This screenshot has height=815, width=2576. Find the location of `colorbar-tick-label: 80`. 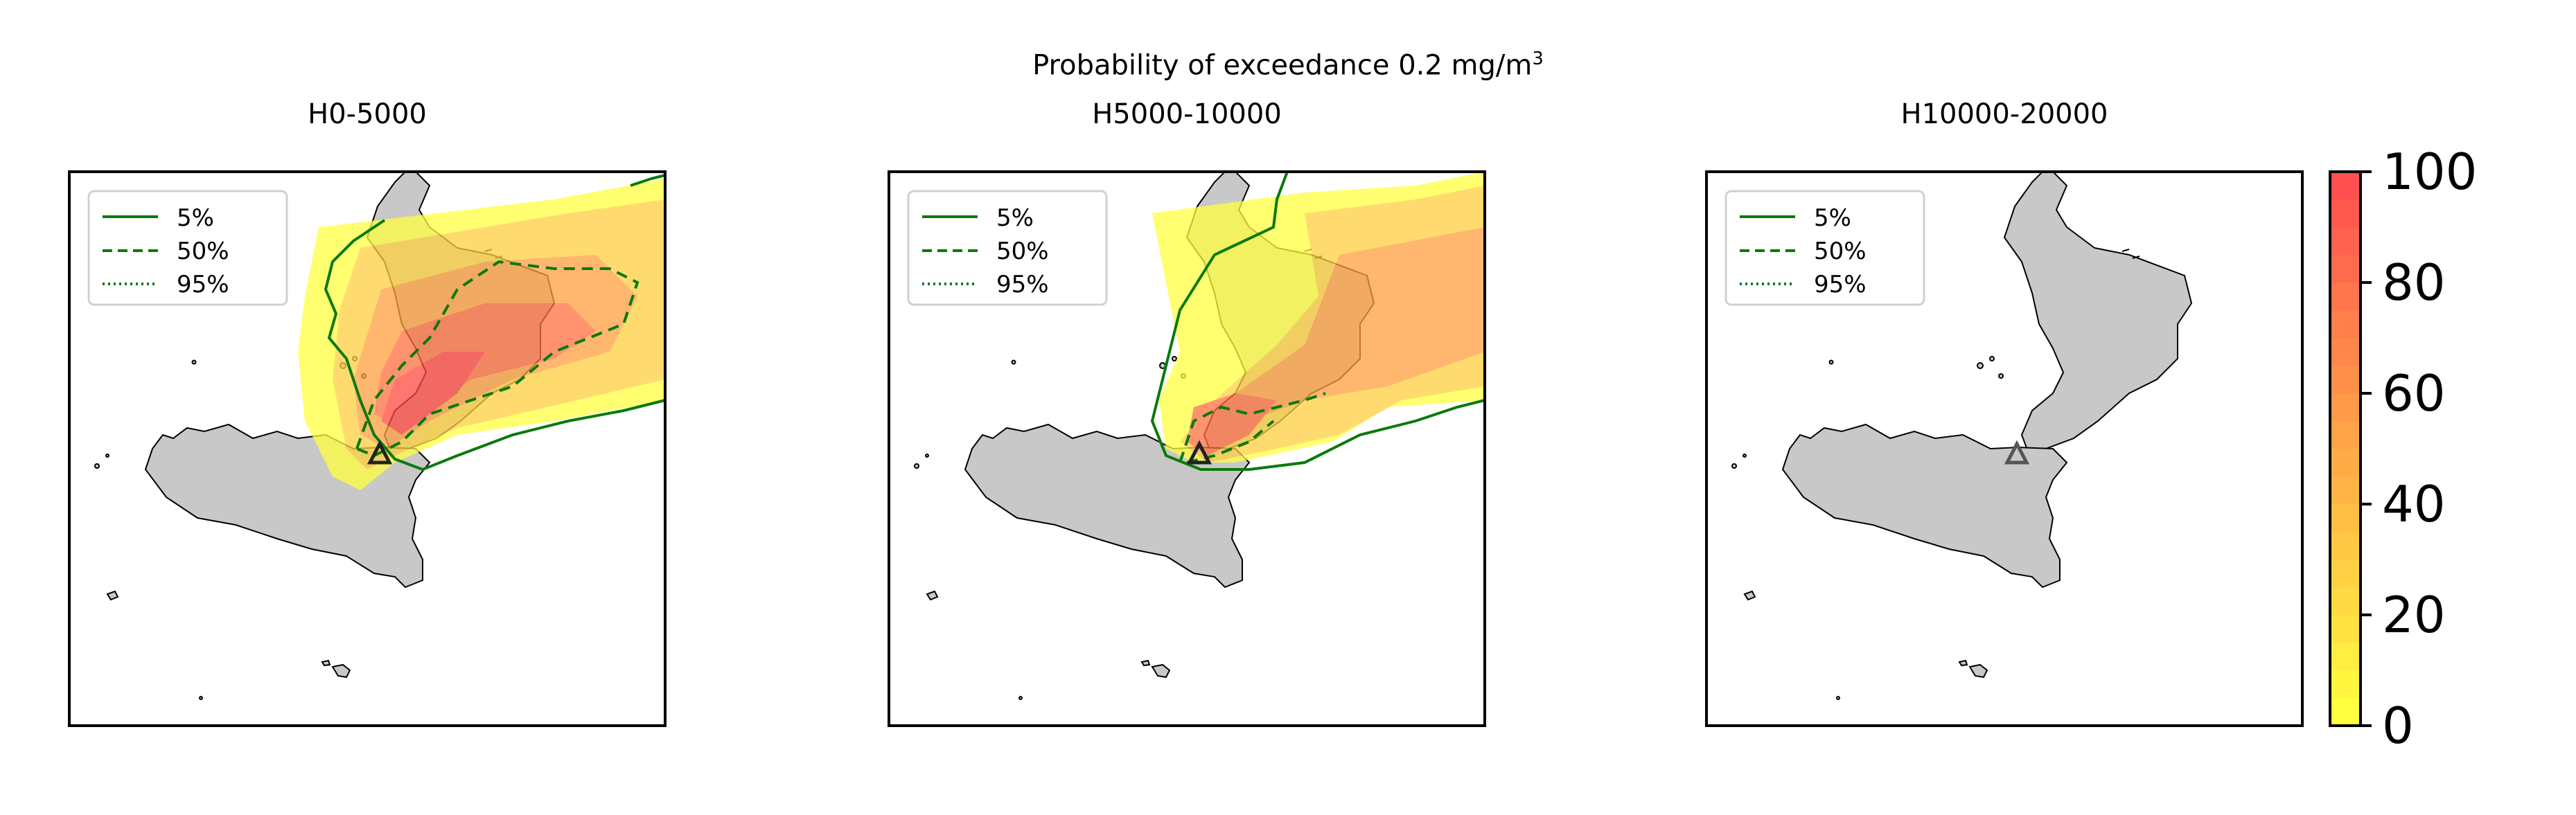

colorbar-tick-label: 80 is located at coordinates (2414, 282).